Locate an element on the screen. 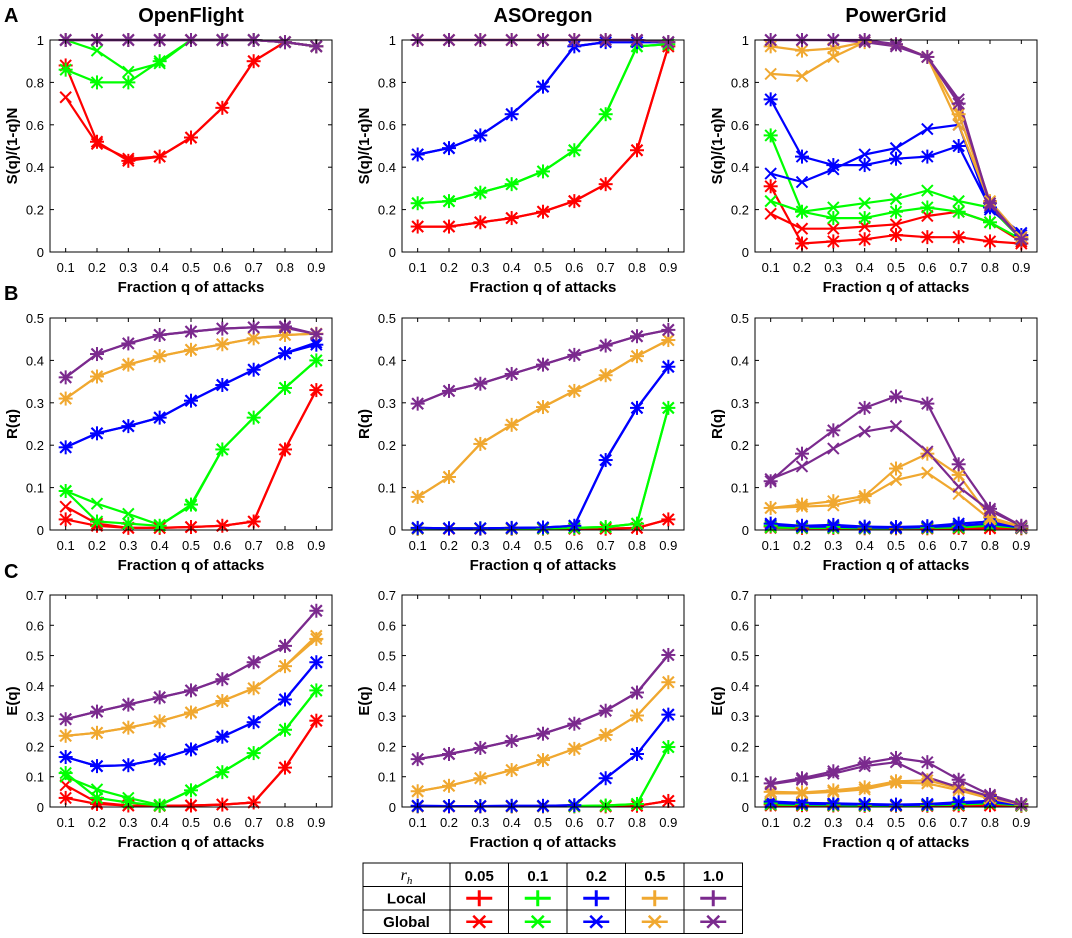 The width and height of the screenshot is (1072, 938). panel-b1-point-global-0.2-2 is located at coordinates (128, 426).